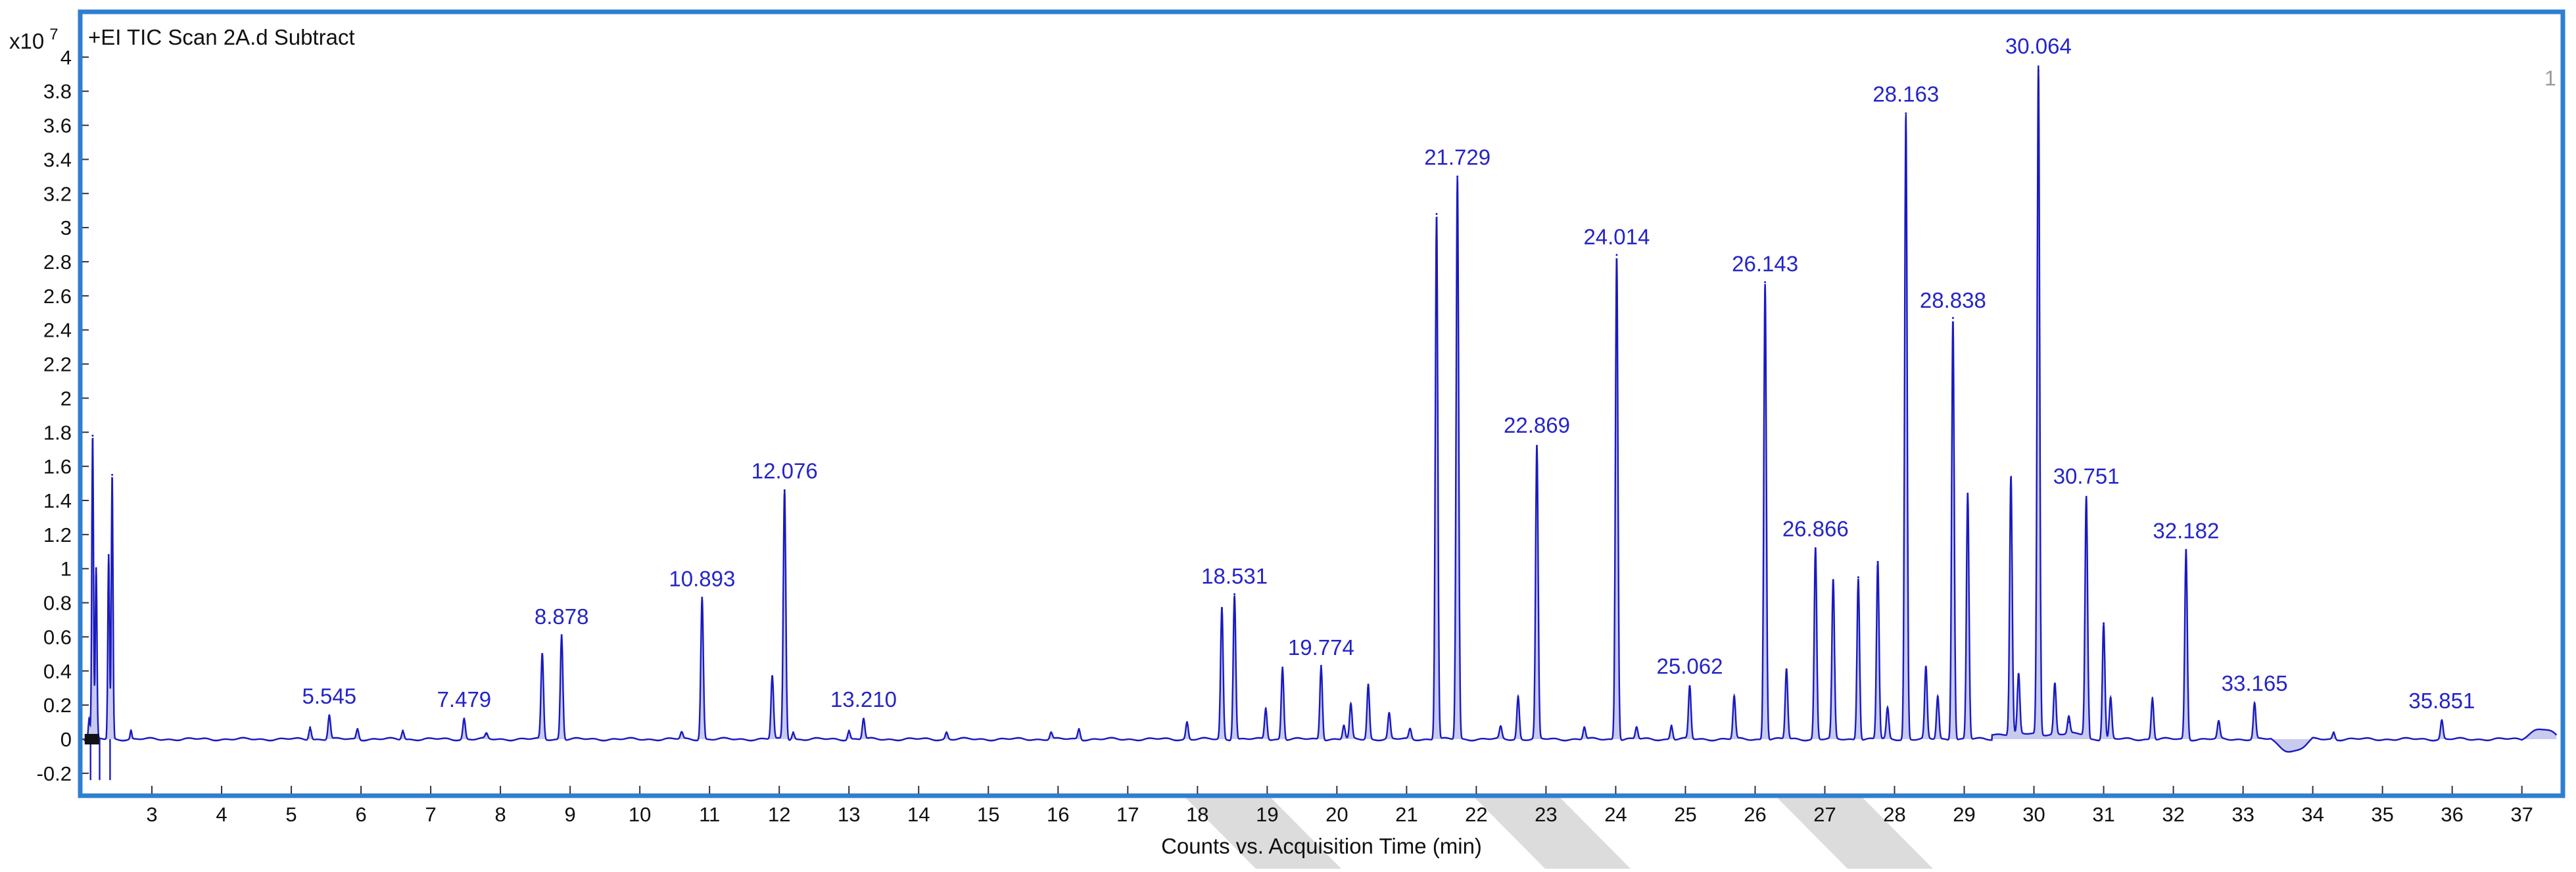 The width and height of the screenshot is (2576, 872). I want to click on x-tick-label: 20, so click(1337, 814).